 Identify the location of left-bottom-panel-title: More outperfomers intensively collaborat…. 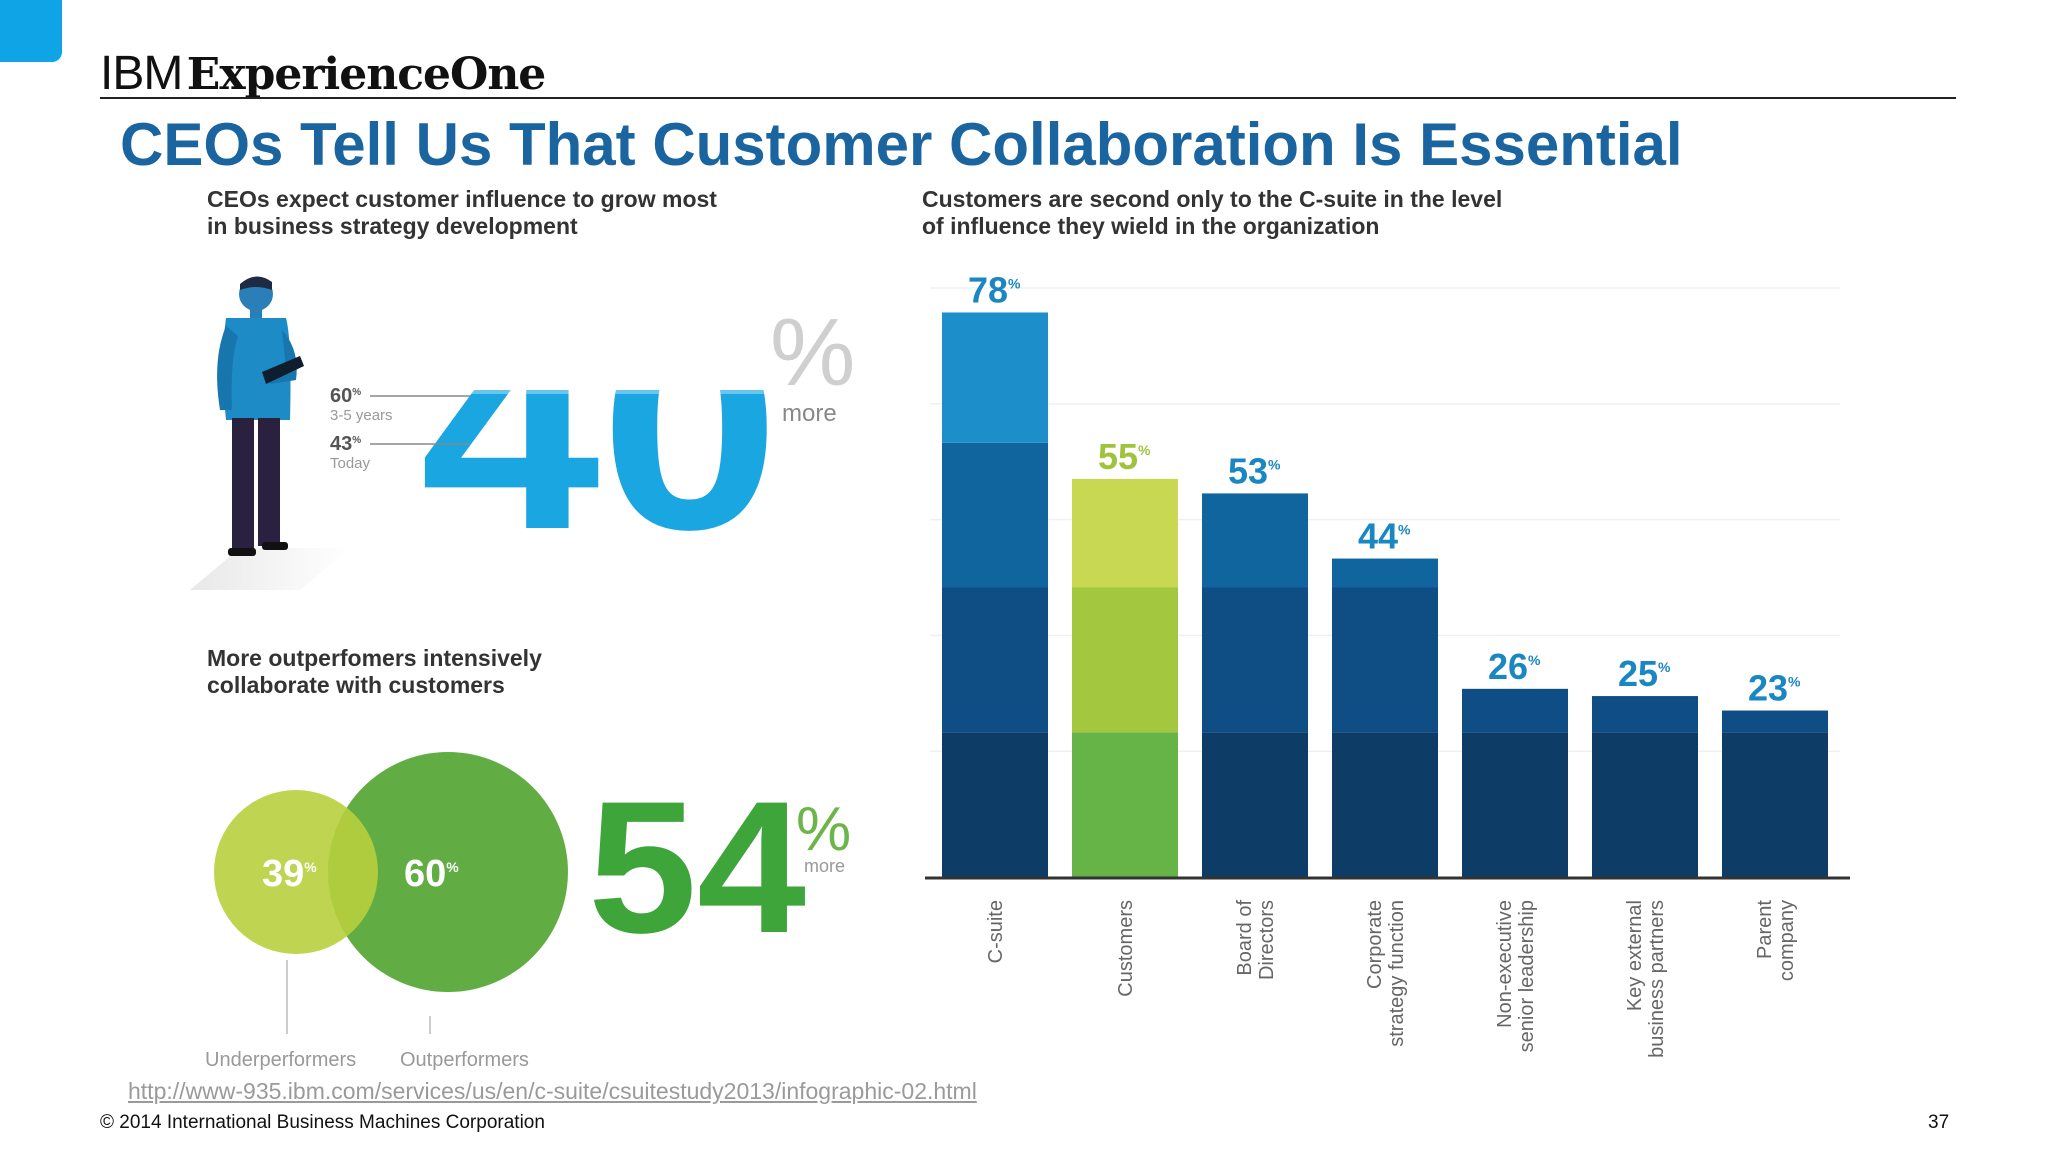
(374, 672).